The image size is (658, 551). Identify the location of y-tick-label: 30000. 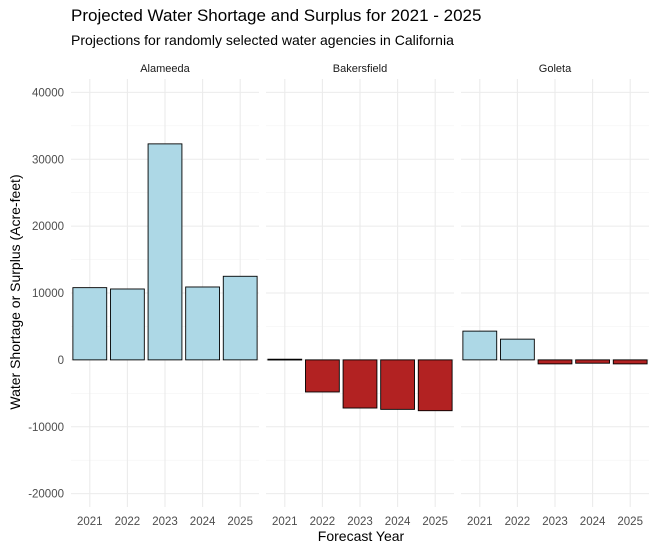
(48, 160).